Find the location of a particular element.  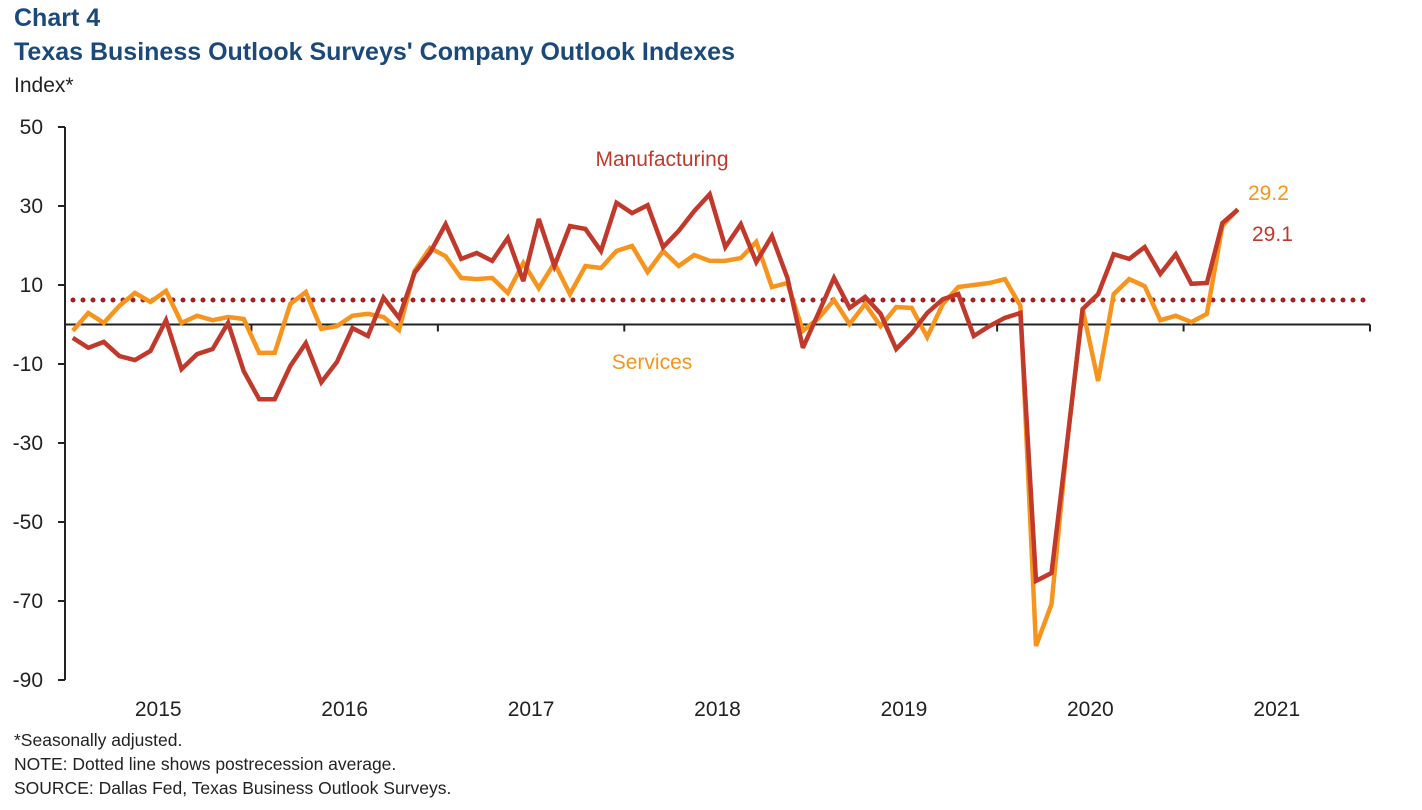

y-axis: 50 30 10 -10 -30 -50 -70 -90 is located at coordinates (39, 404).